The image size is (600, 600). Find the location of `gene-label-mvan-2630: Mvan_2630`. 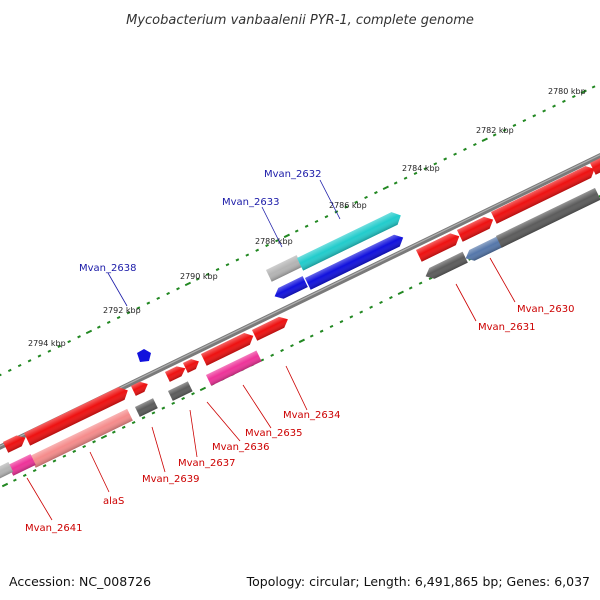

gene-label-mvan-2630: Mvan_2630 is located at coordinates (545, 309).